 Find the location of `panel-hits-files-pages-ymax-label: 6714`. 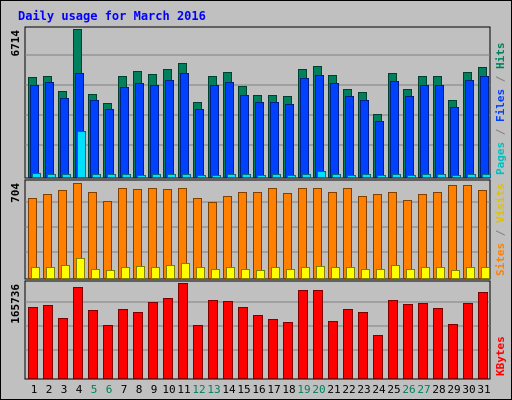

panel-hits-files-pages-ymax-label: 6714 is located at coordinates (15, 43).